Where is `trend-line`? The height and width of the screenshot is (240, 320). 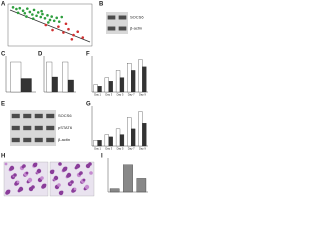
trend-line is located at coordinates (50, 26).